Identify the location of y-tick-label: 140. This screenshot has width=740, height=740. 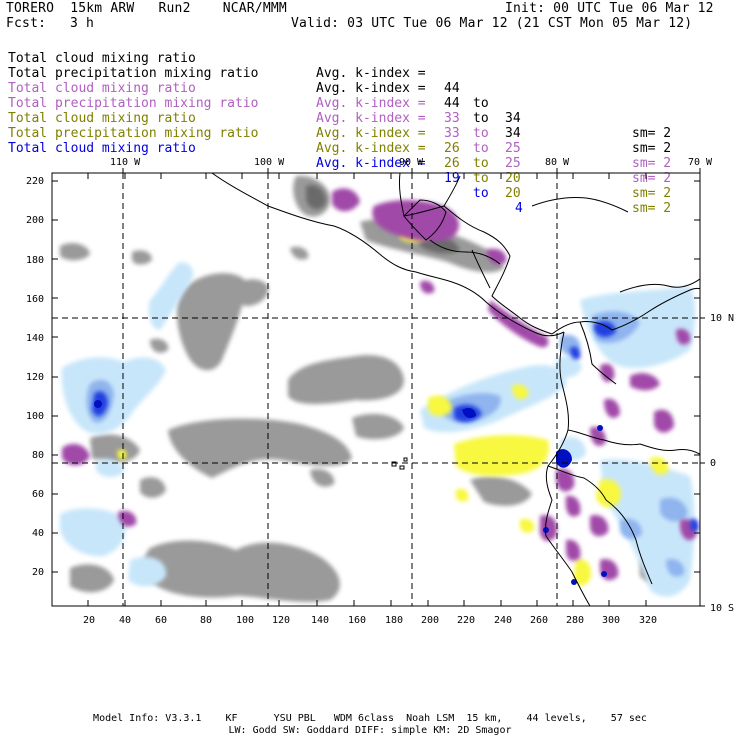
(35, 338).